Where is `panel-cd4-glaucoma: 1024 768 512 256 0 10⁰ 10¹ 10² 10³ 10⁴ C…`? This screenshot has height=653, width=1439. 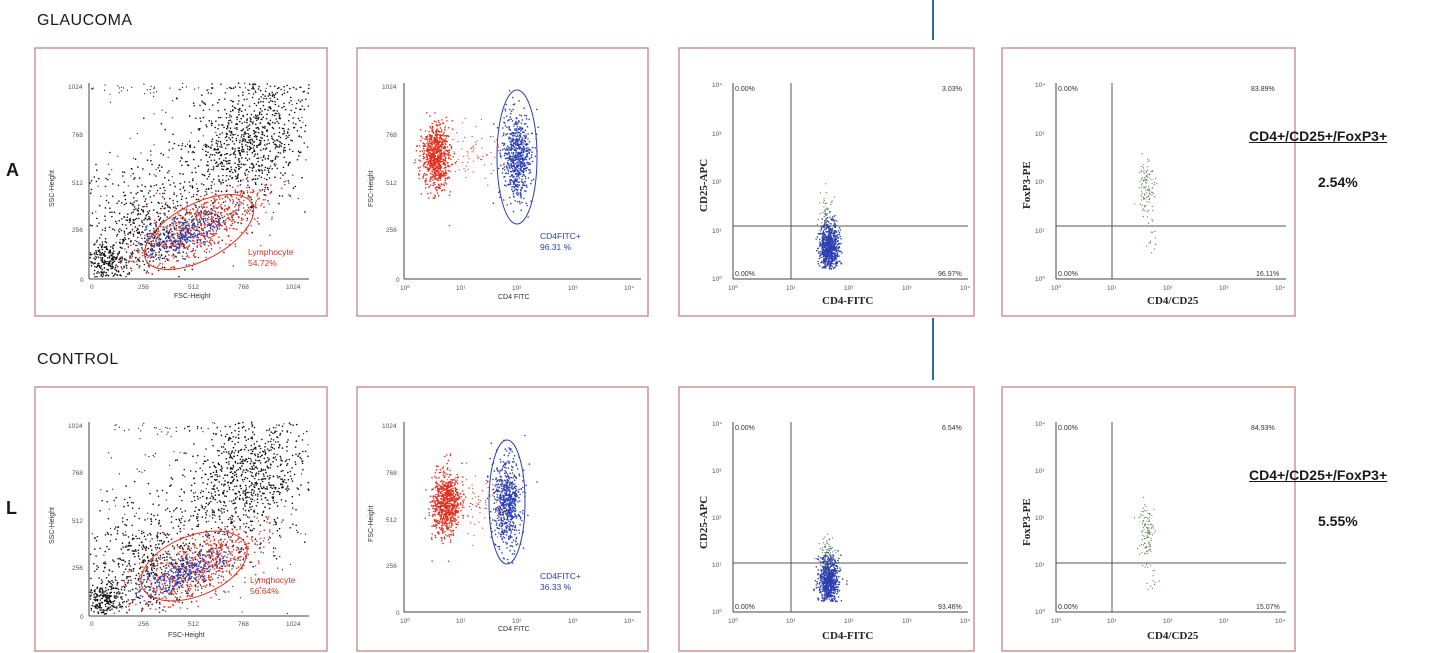
panel-cd4-glaucoma: 1024 768 512 256 0 10⁰ 10¹ 10² 10³ 10⁴ C… is located at coordinates (502, 182).